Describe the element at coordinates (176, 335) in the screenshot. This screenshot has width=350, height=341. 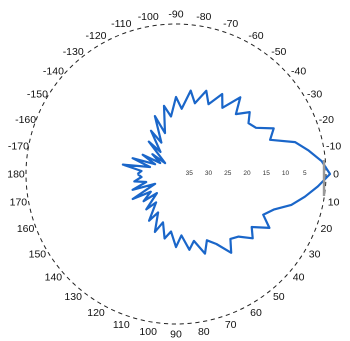
I see `angle-tick-label: 90` at that location.